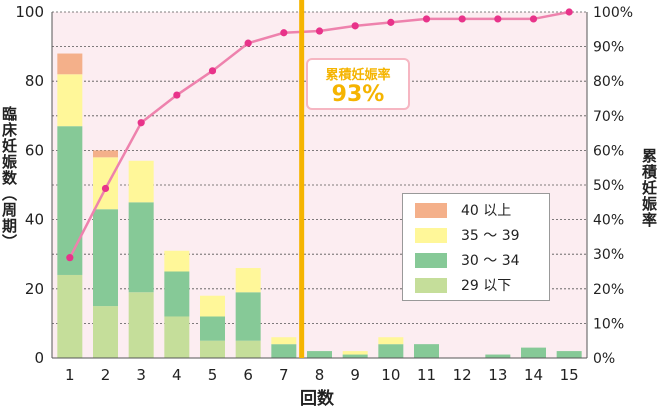 This screenshot has width=662, height=409. I want to click on x-tick-label: 14, so click(533, 375).